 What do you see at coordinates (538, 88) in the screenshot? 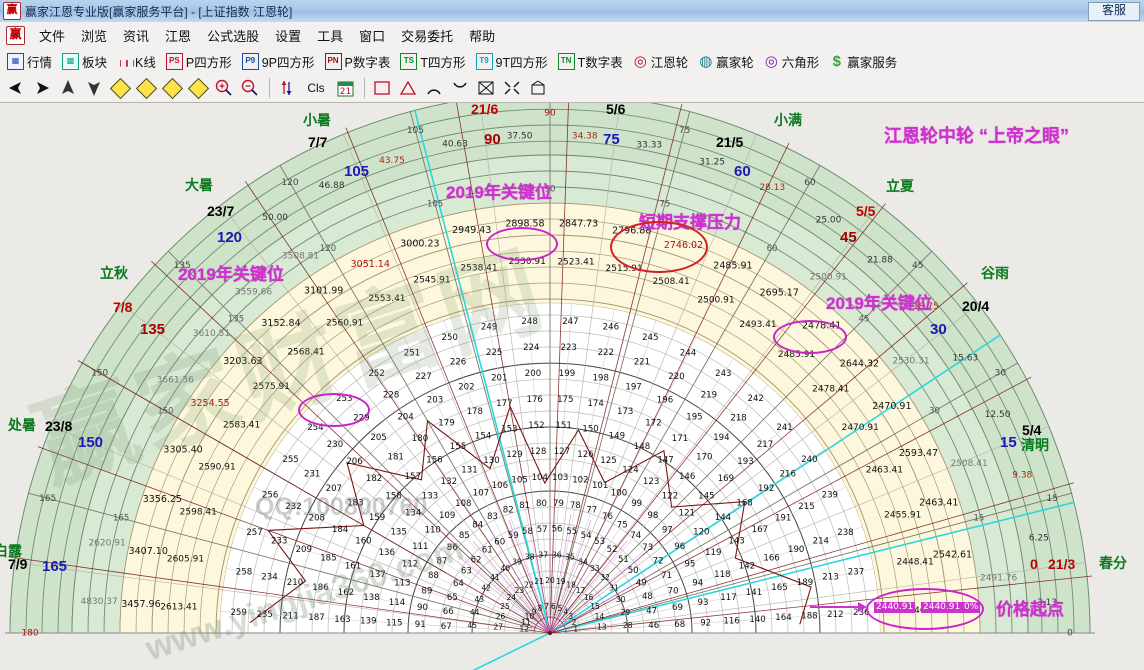
I see `delete-tool-icon` at bounding box center [538, 88].